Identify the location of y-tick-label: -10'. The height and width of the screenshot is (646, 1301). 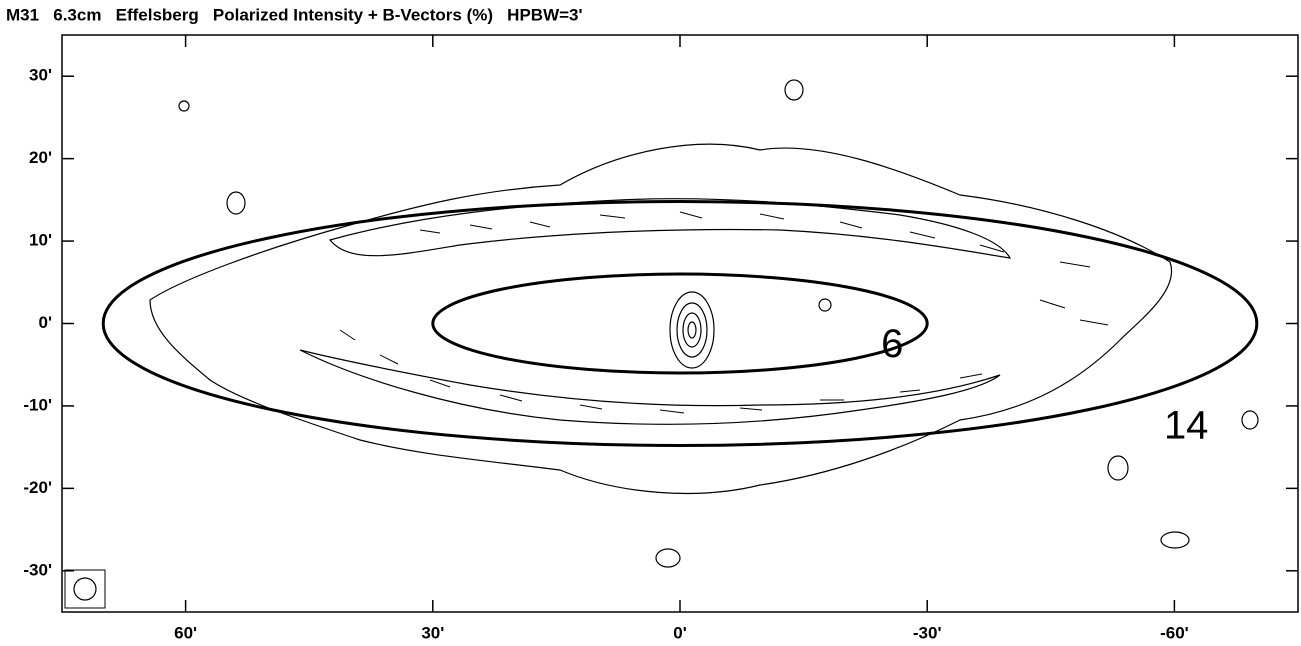
(37, 404).